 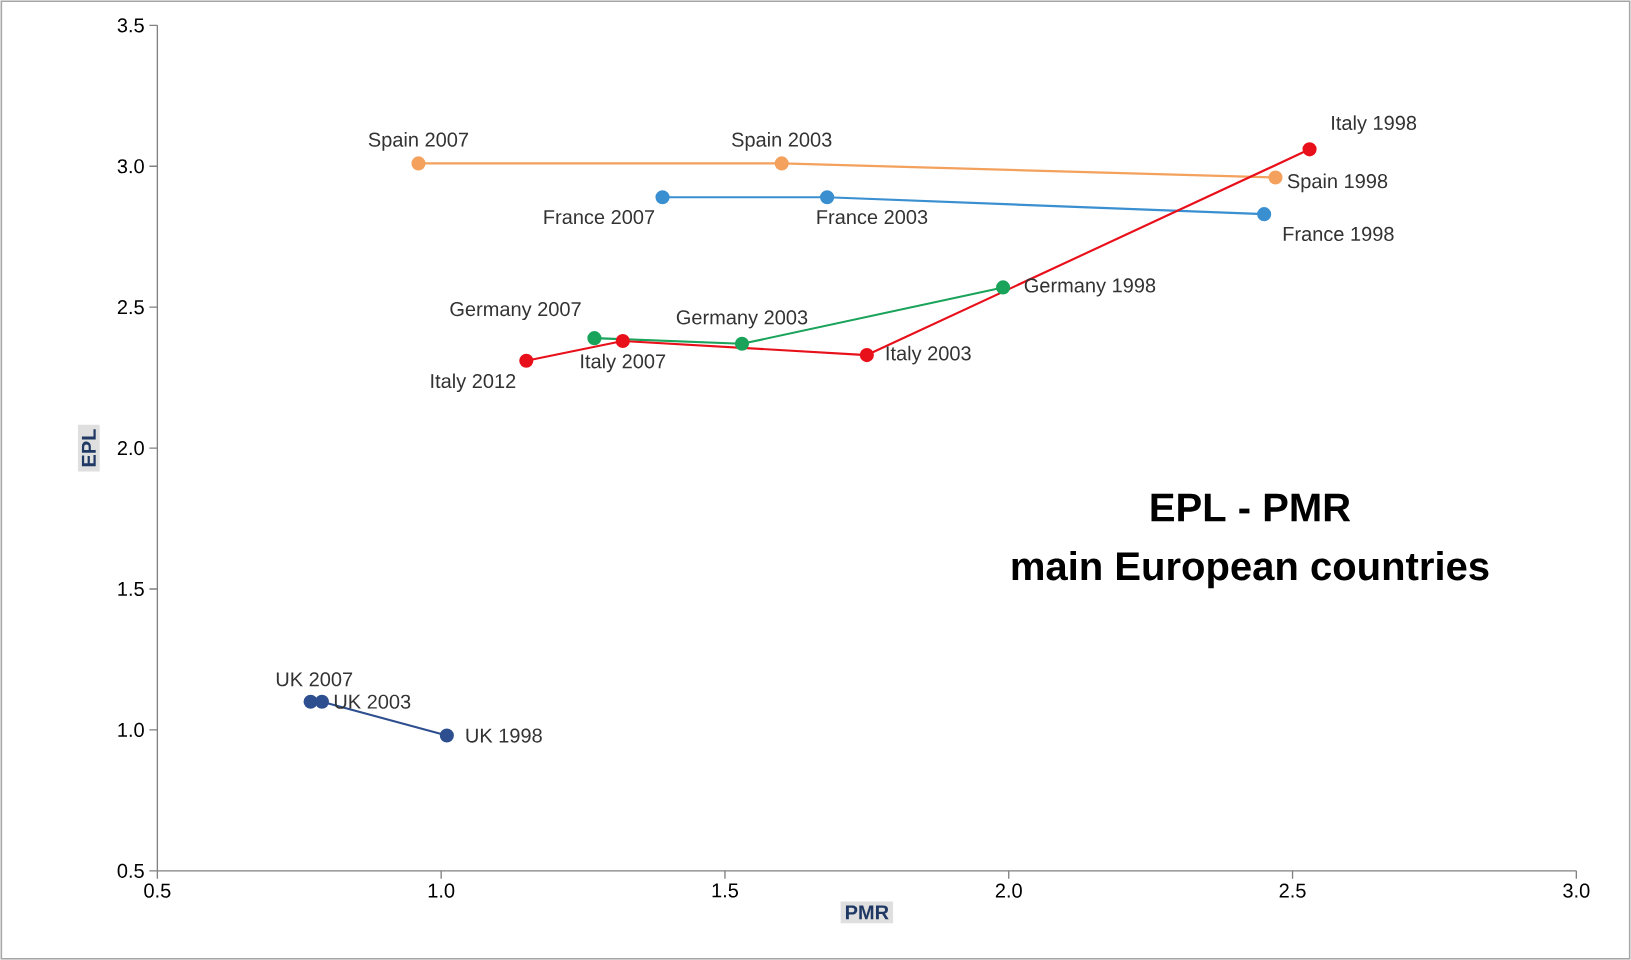 What do you see at coordinates (1250, 569) in the screenshot?
I see `text: main European countries` at bounding box center [1250, 569].